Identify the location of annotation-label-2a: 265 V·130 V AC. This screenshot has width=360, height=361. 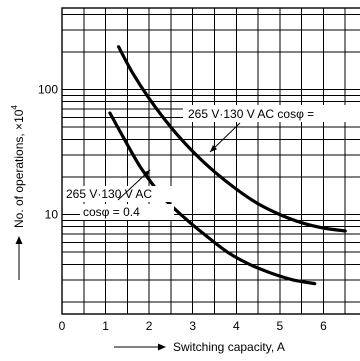
(109, 194).